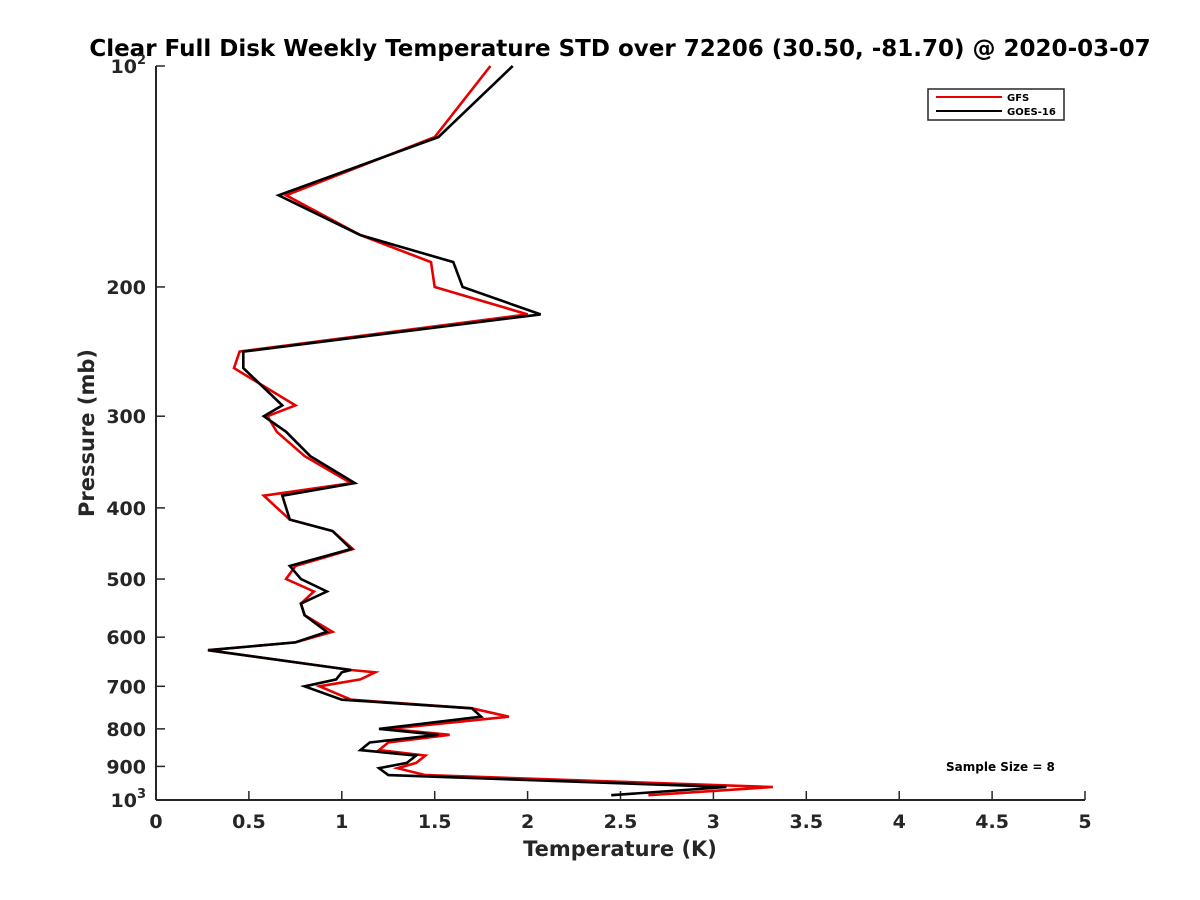 This screenshot has height=900, width=1200. I want to click on legend-label-goes16: GOES-16, so click(1031, 112).